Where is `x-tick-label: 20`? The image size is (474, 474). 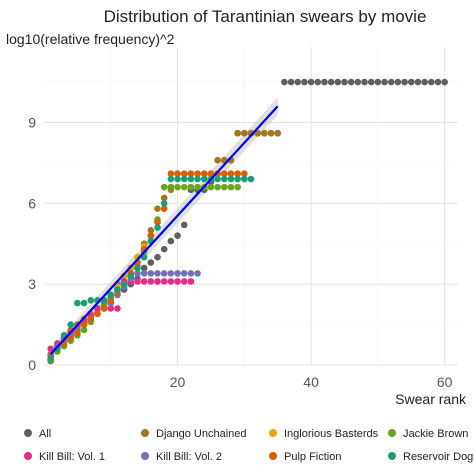 x-tick-label: 20 is located at coordinates (178, 382).